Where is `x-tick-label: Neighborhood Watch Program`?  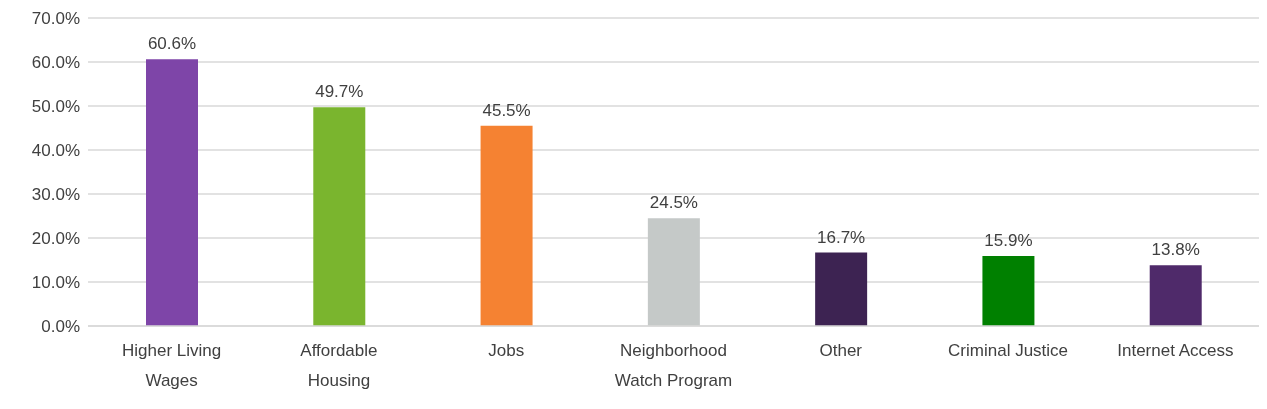
x-tick-label: Neighborhood Watch Program is located at coordinates (673, 365).